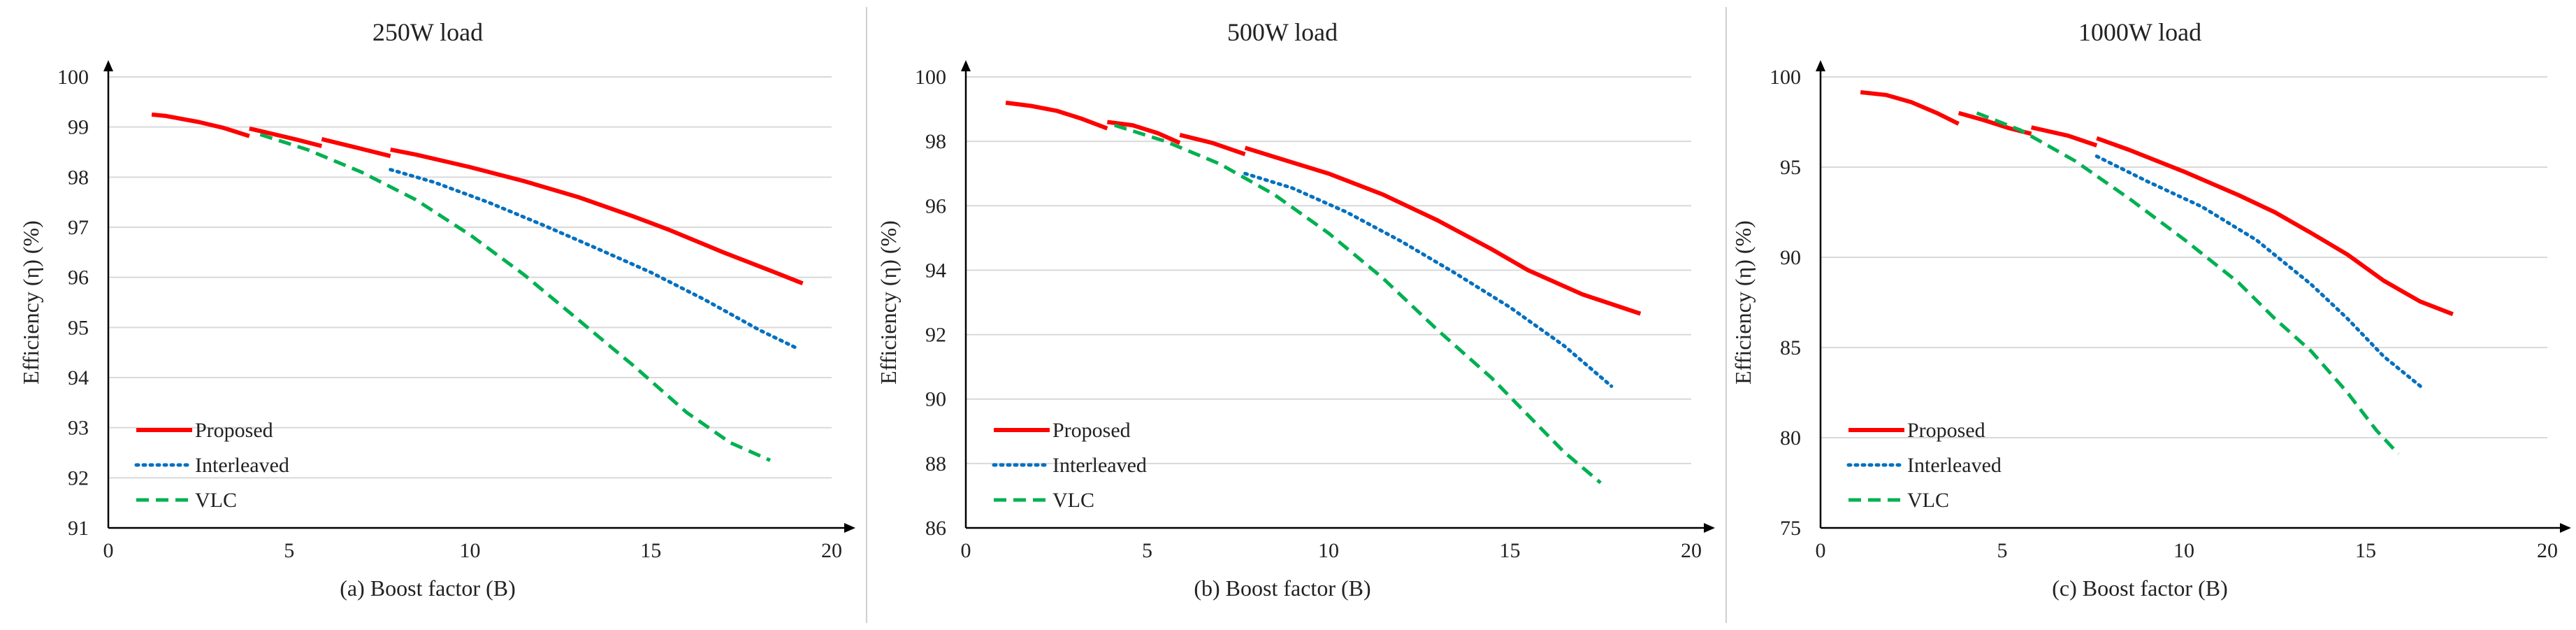 The image size is (2576, 630). I want to click on y-tick-label: 88, so click(935, 463).